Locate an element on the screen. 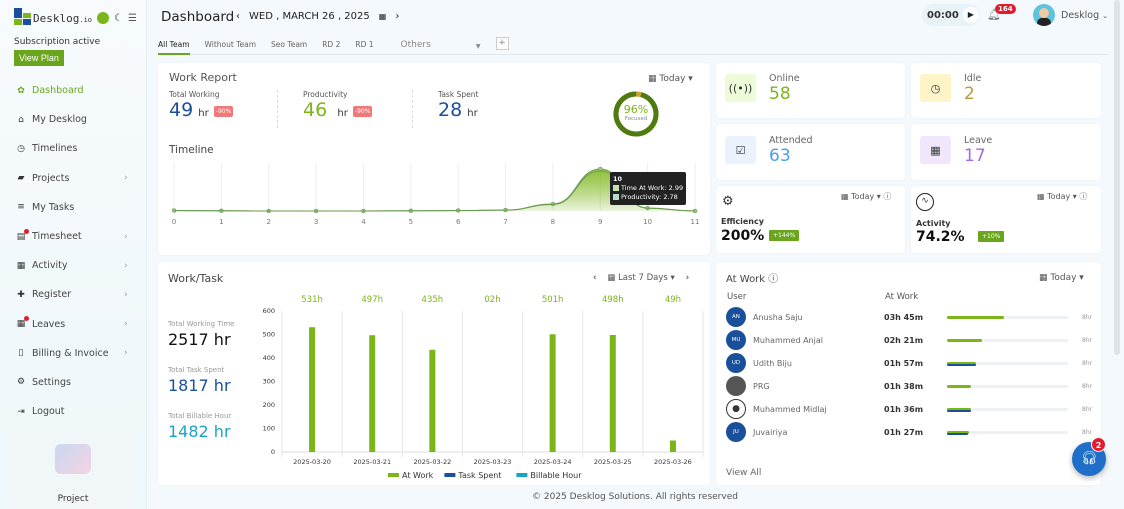 The image size is (1124, 509). add-tab-button: + is located at coordinates (502, 43).